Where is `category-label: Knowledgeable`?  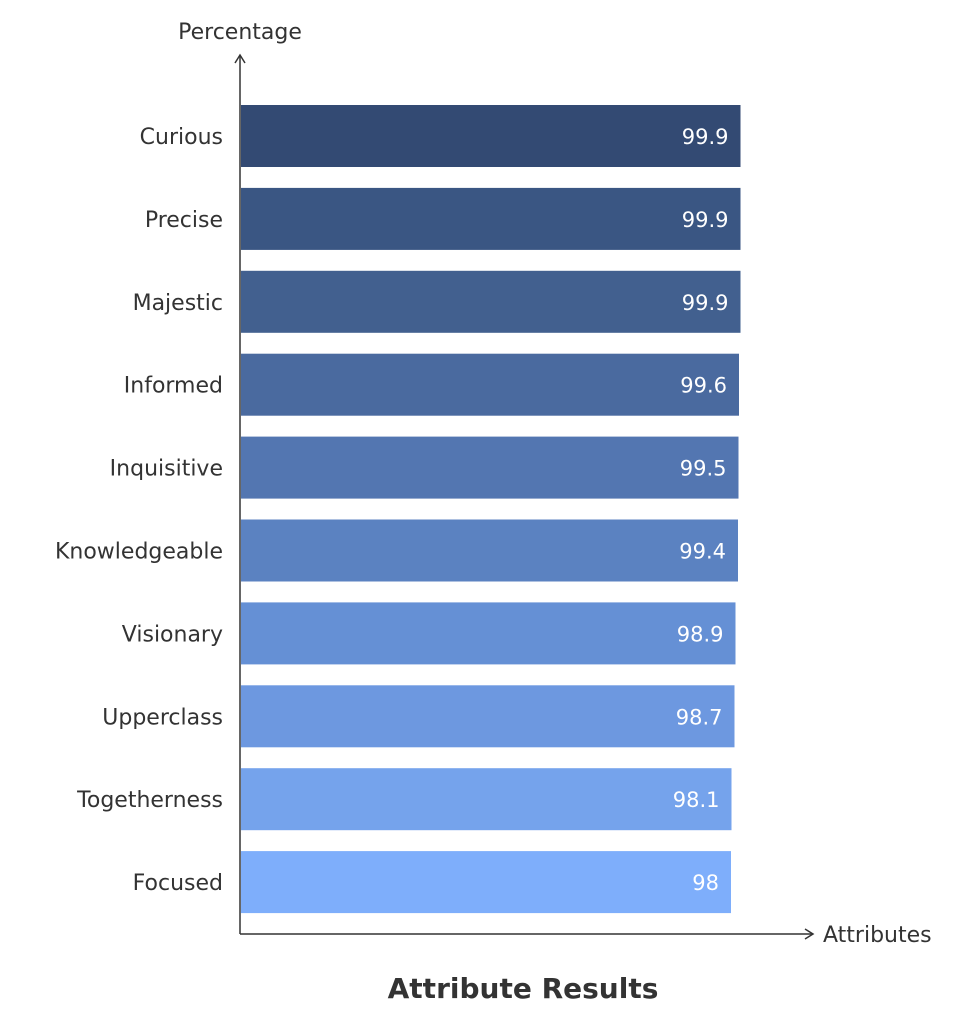
category-label: Knowledgeable is located at coordinates (139, 552).